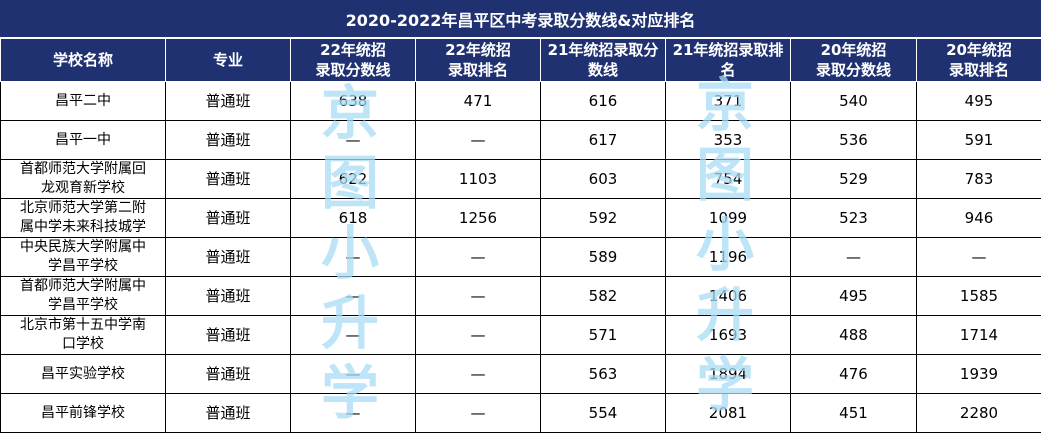 This screenshot has height=441, width=1041. Describe the element at coordinates (603, 140) in the screenshot. I see `cell-s21: 617` at that location.